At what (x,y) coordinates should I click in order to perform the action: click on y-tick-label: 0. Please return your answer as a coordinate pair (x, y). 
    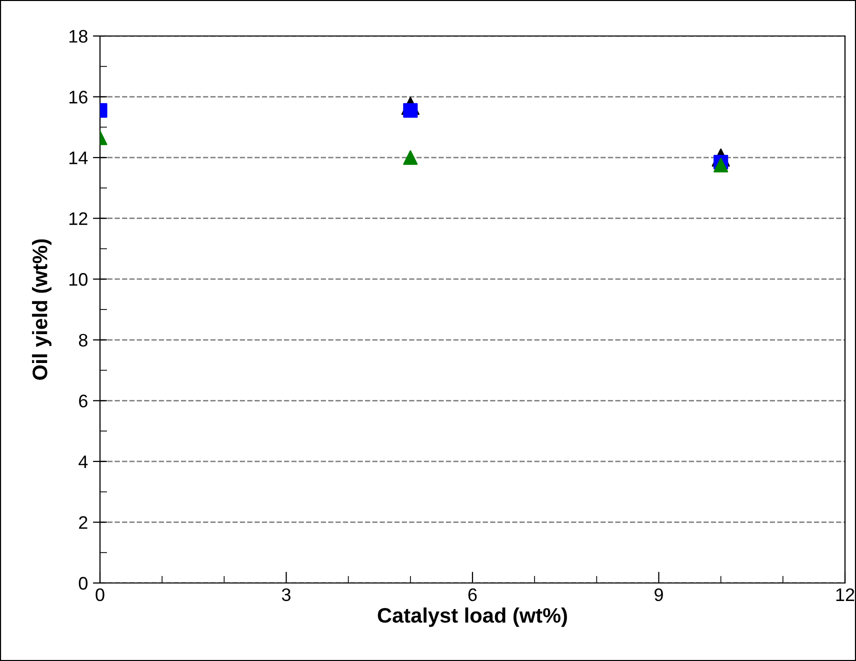
    Looking at the image, I should click on (83, 583).